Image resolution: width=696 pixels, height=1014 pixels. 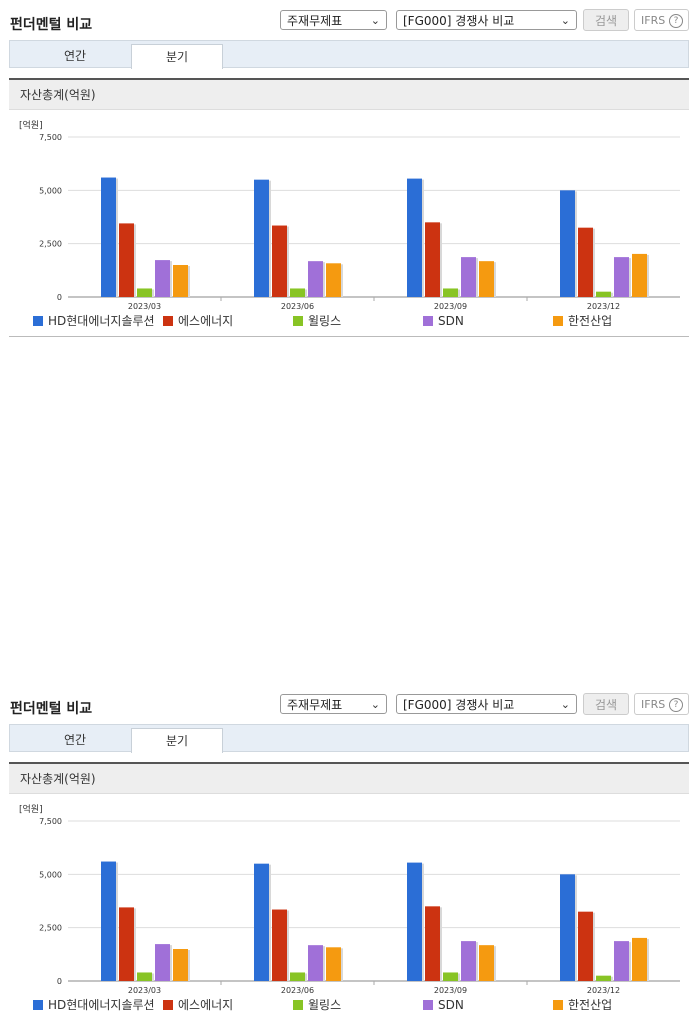 What do you see at coordinates (590, 1005) in the screenshot?
I see `legend-label: 한전산업` at bounding box center [590, 1005].